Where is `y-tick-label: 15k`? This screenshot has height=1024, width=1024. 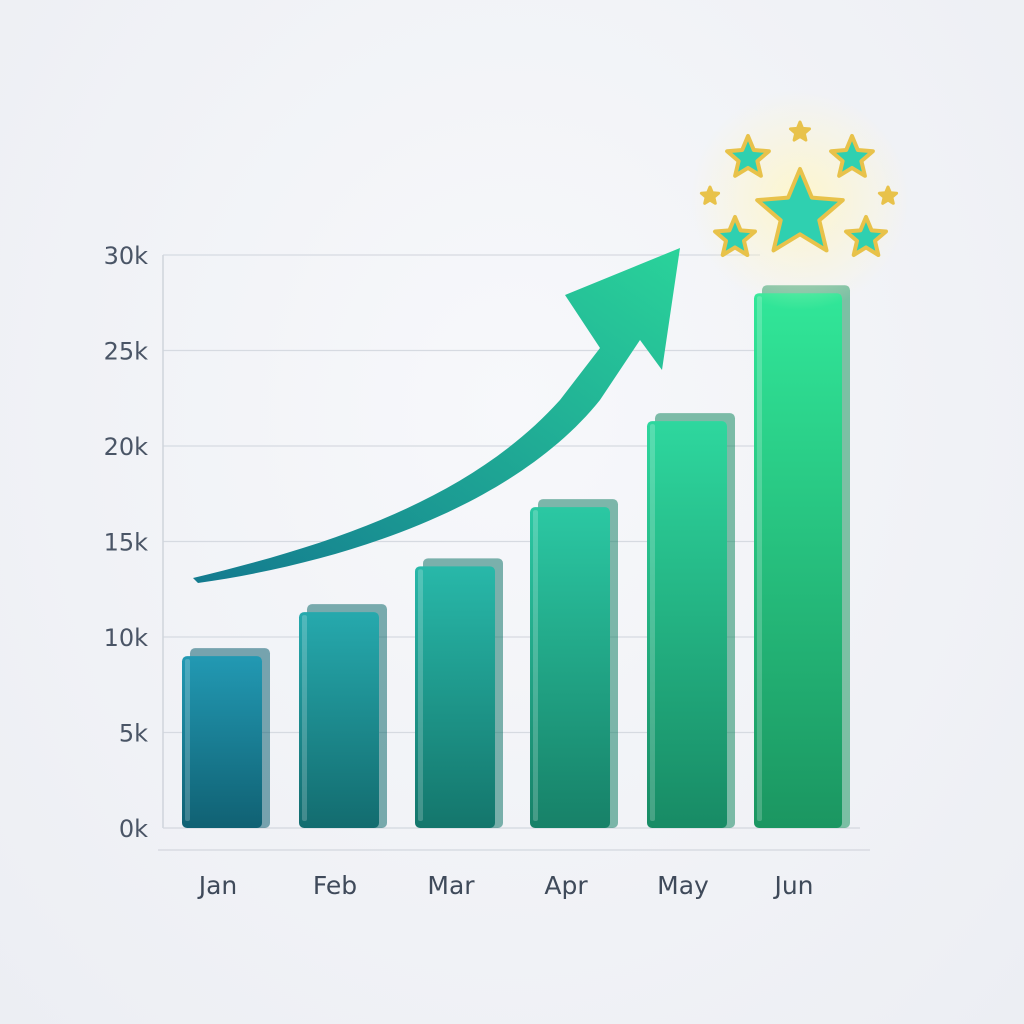
y-tick-label: 15k is located at coordinates (126, 543).